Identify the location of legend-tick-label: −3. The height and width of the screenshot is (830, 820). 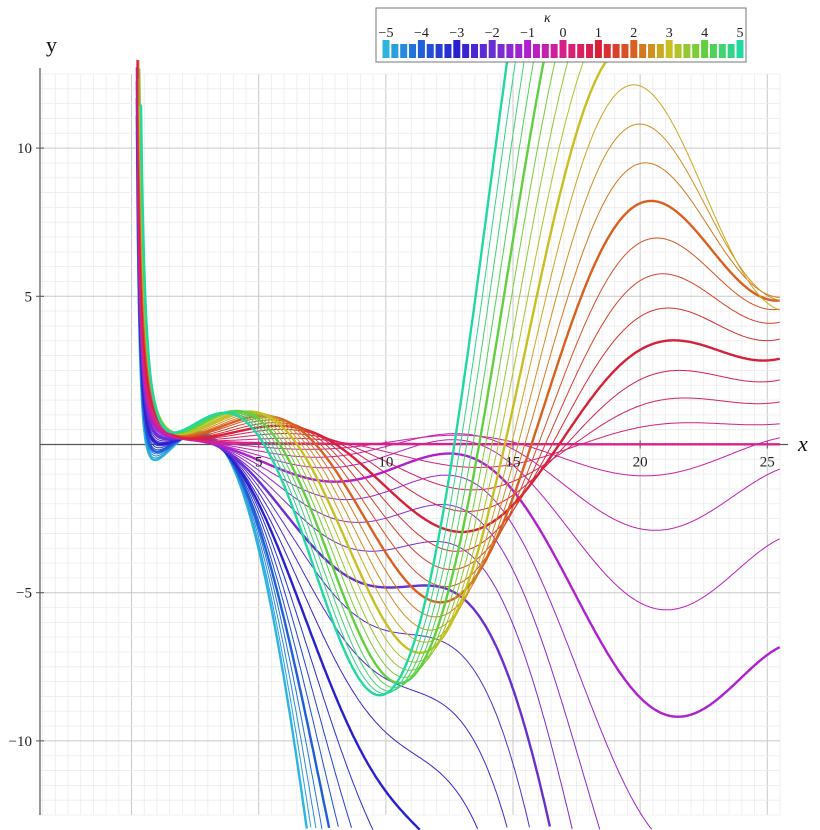
(456, 33).